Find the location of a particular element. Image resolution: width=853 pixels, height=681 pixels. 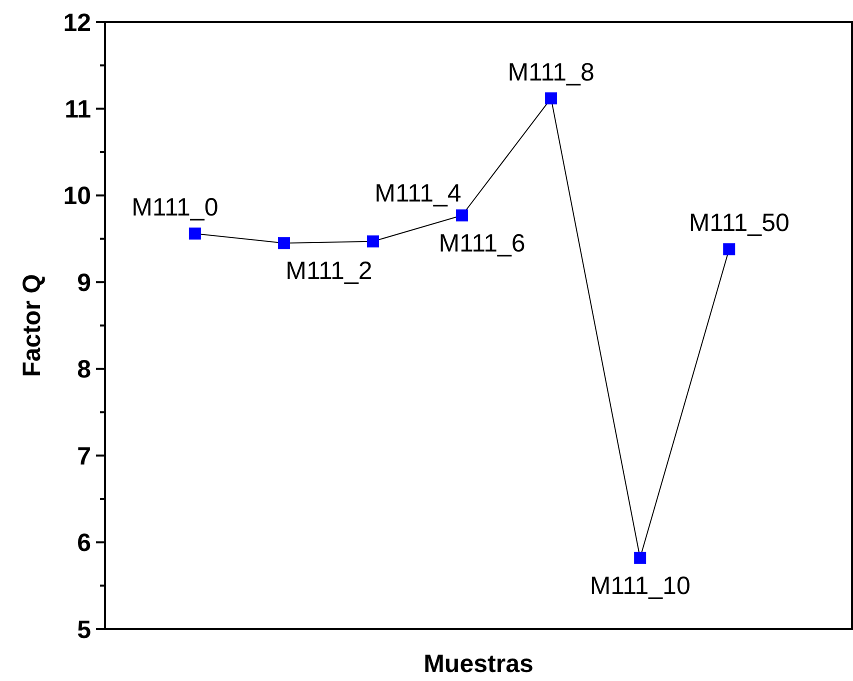

annotation: M111_6 is located at coordinates (482, 243).